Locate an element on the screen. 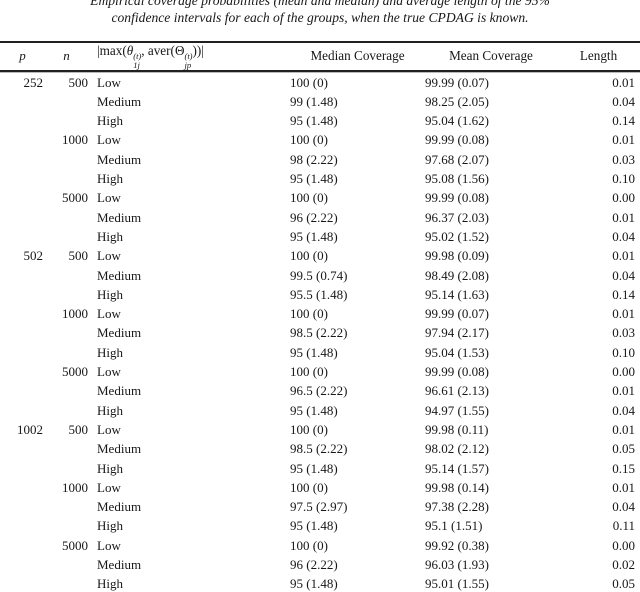  table-row: High 95.5 (1.48) 95.14 (1.63) 0.14 is located at coordinates (320, 294).